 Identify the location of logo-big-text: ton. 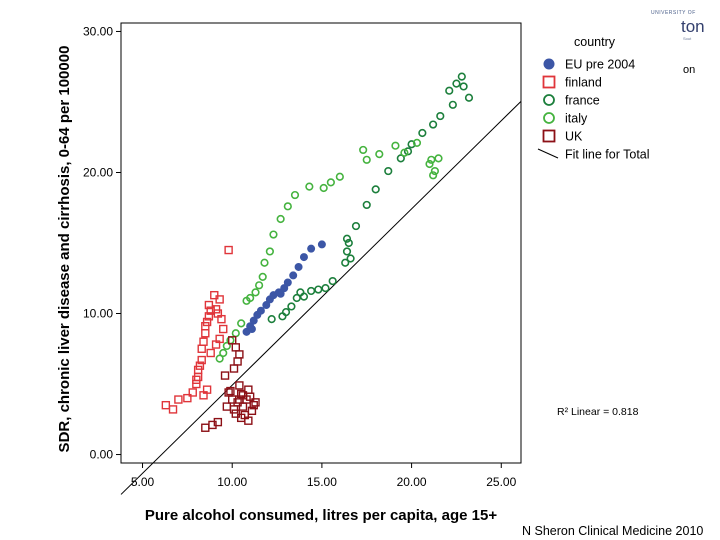
(693, 26).